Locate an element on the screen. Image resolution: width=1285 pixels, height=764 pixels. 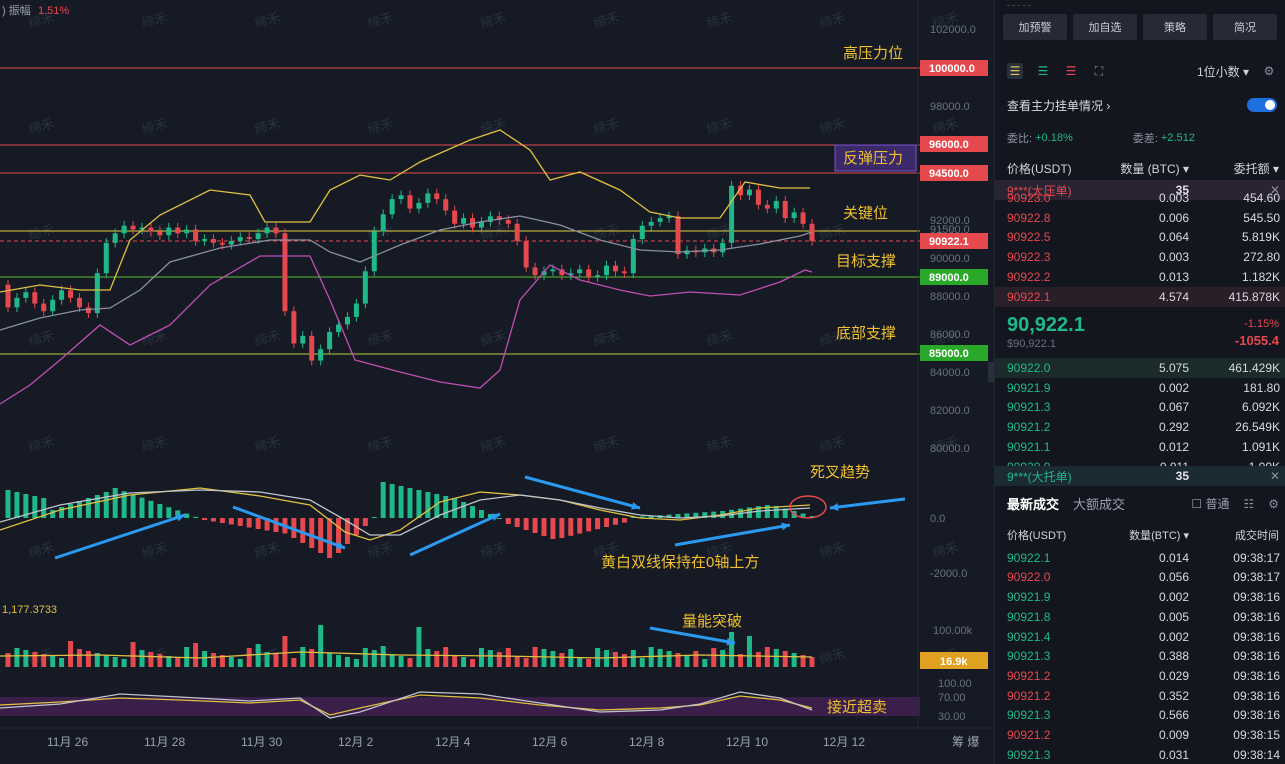
price-tag is located at coordinates (954, 241).